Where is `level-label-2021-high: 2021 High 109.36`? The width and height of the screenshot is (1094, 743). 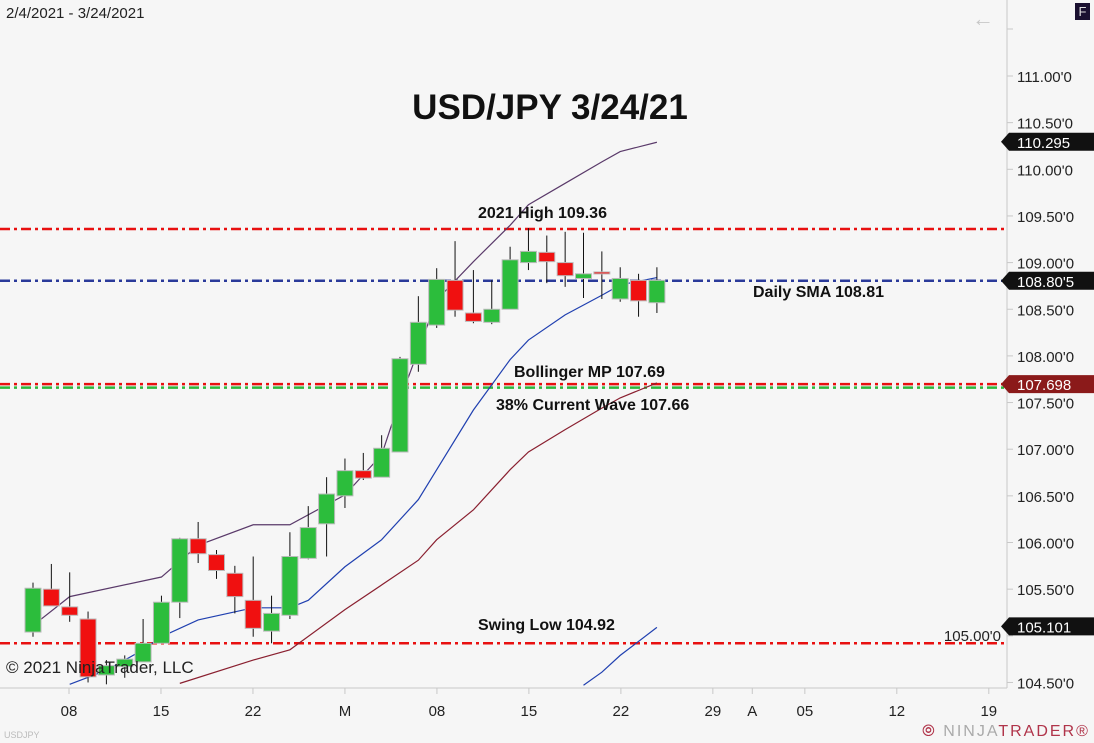 level-label-2021-high: 2021 High 109.36 is located at coordinates (542, 213).